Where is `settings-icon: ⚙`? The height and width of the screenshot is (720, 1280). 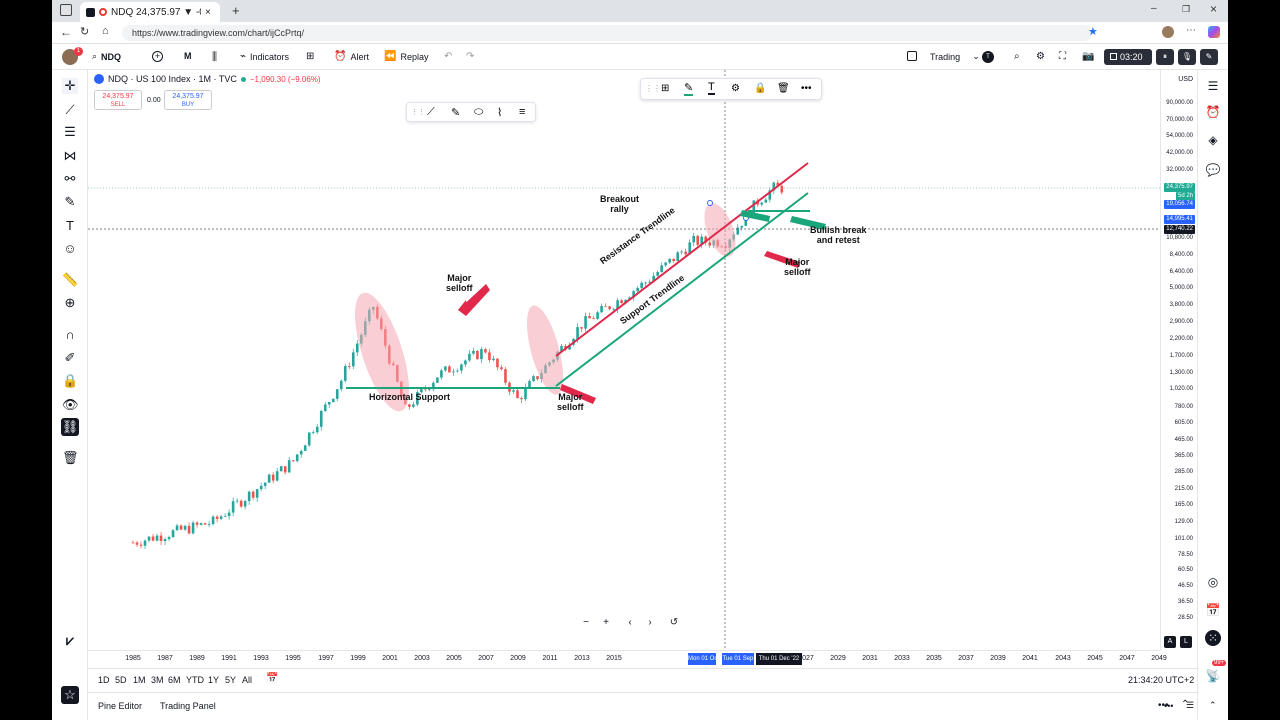 settings-icon: ⚙ is located at coordinates (1040, 56).